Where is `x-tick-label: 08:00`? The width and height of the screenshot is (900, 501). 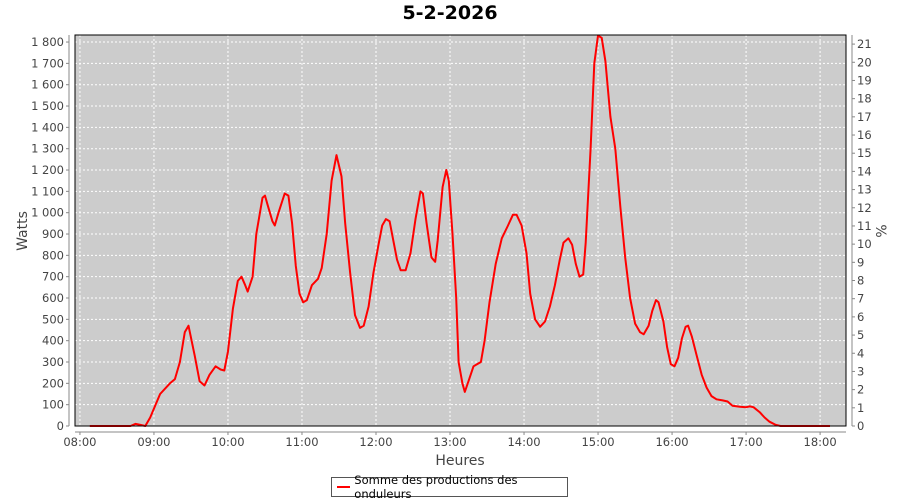
x-tick-label: 08:00 is located at coordinates (79, 442).